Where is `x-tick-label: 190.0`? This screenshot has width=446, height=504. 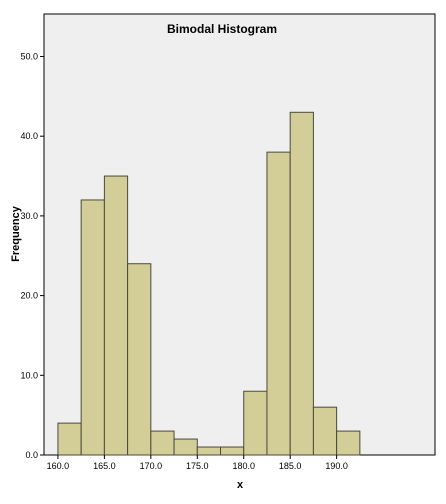 x-tick-label: 190.0 is located at coordinates (336, 466).